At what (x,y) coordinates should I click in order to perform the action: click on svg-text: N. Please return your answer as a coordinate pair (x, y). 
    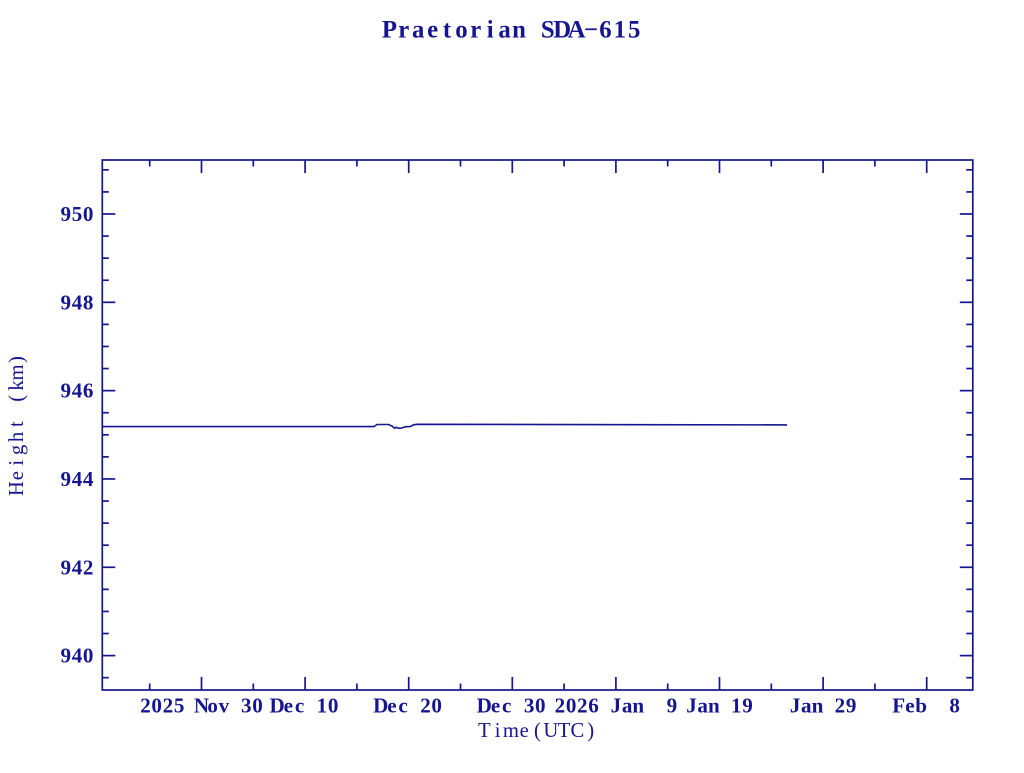
    Looking at the image, I should click on (201, 706).